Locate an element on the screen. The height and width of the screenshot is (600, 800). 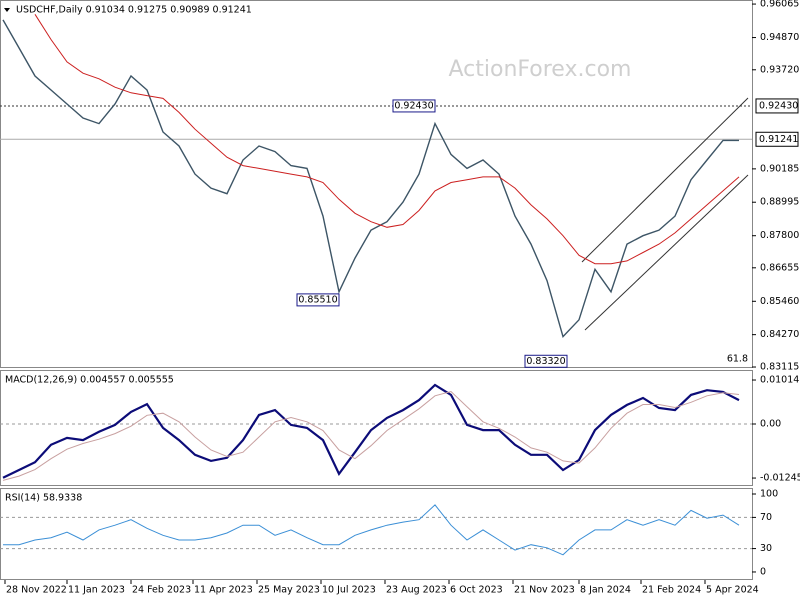
price-level-label: 0.91241 is located at coordinates (778, 139).